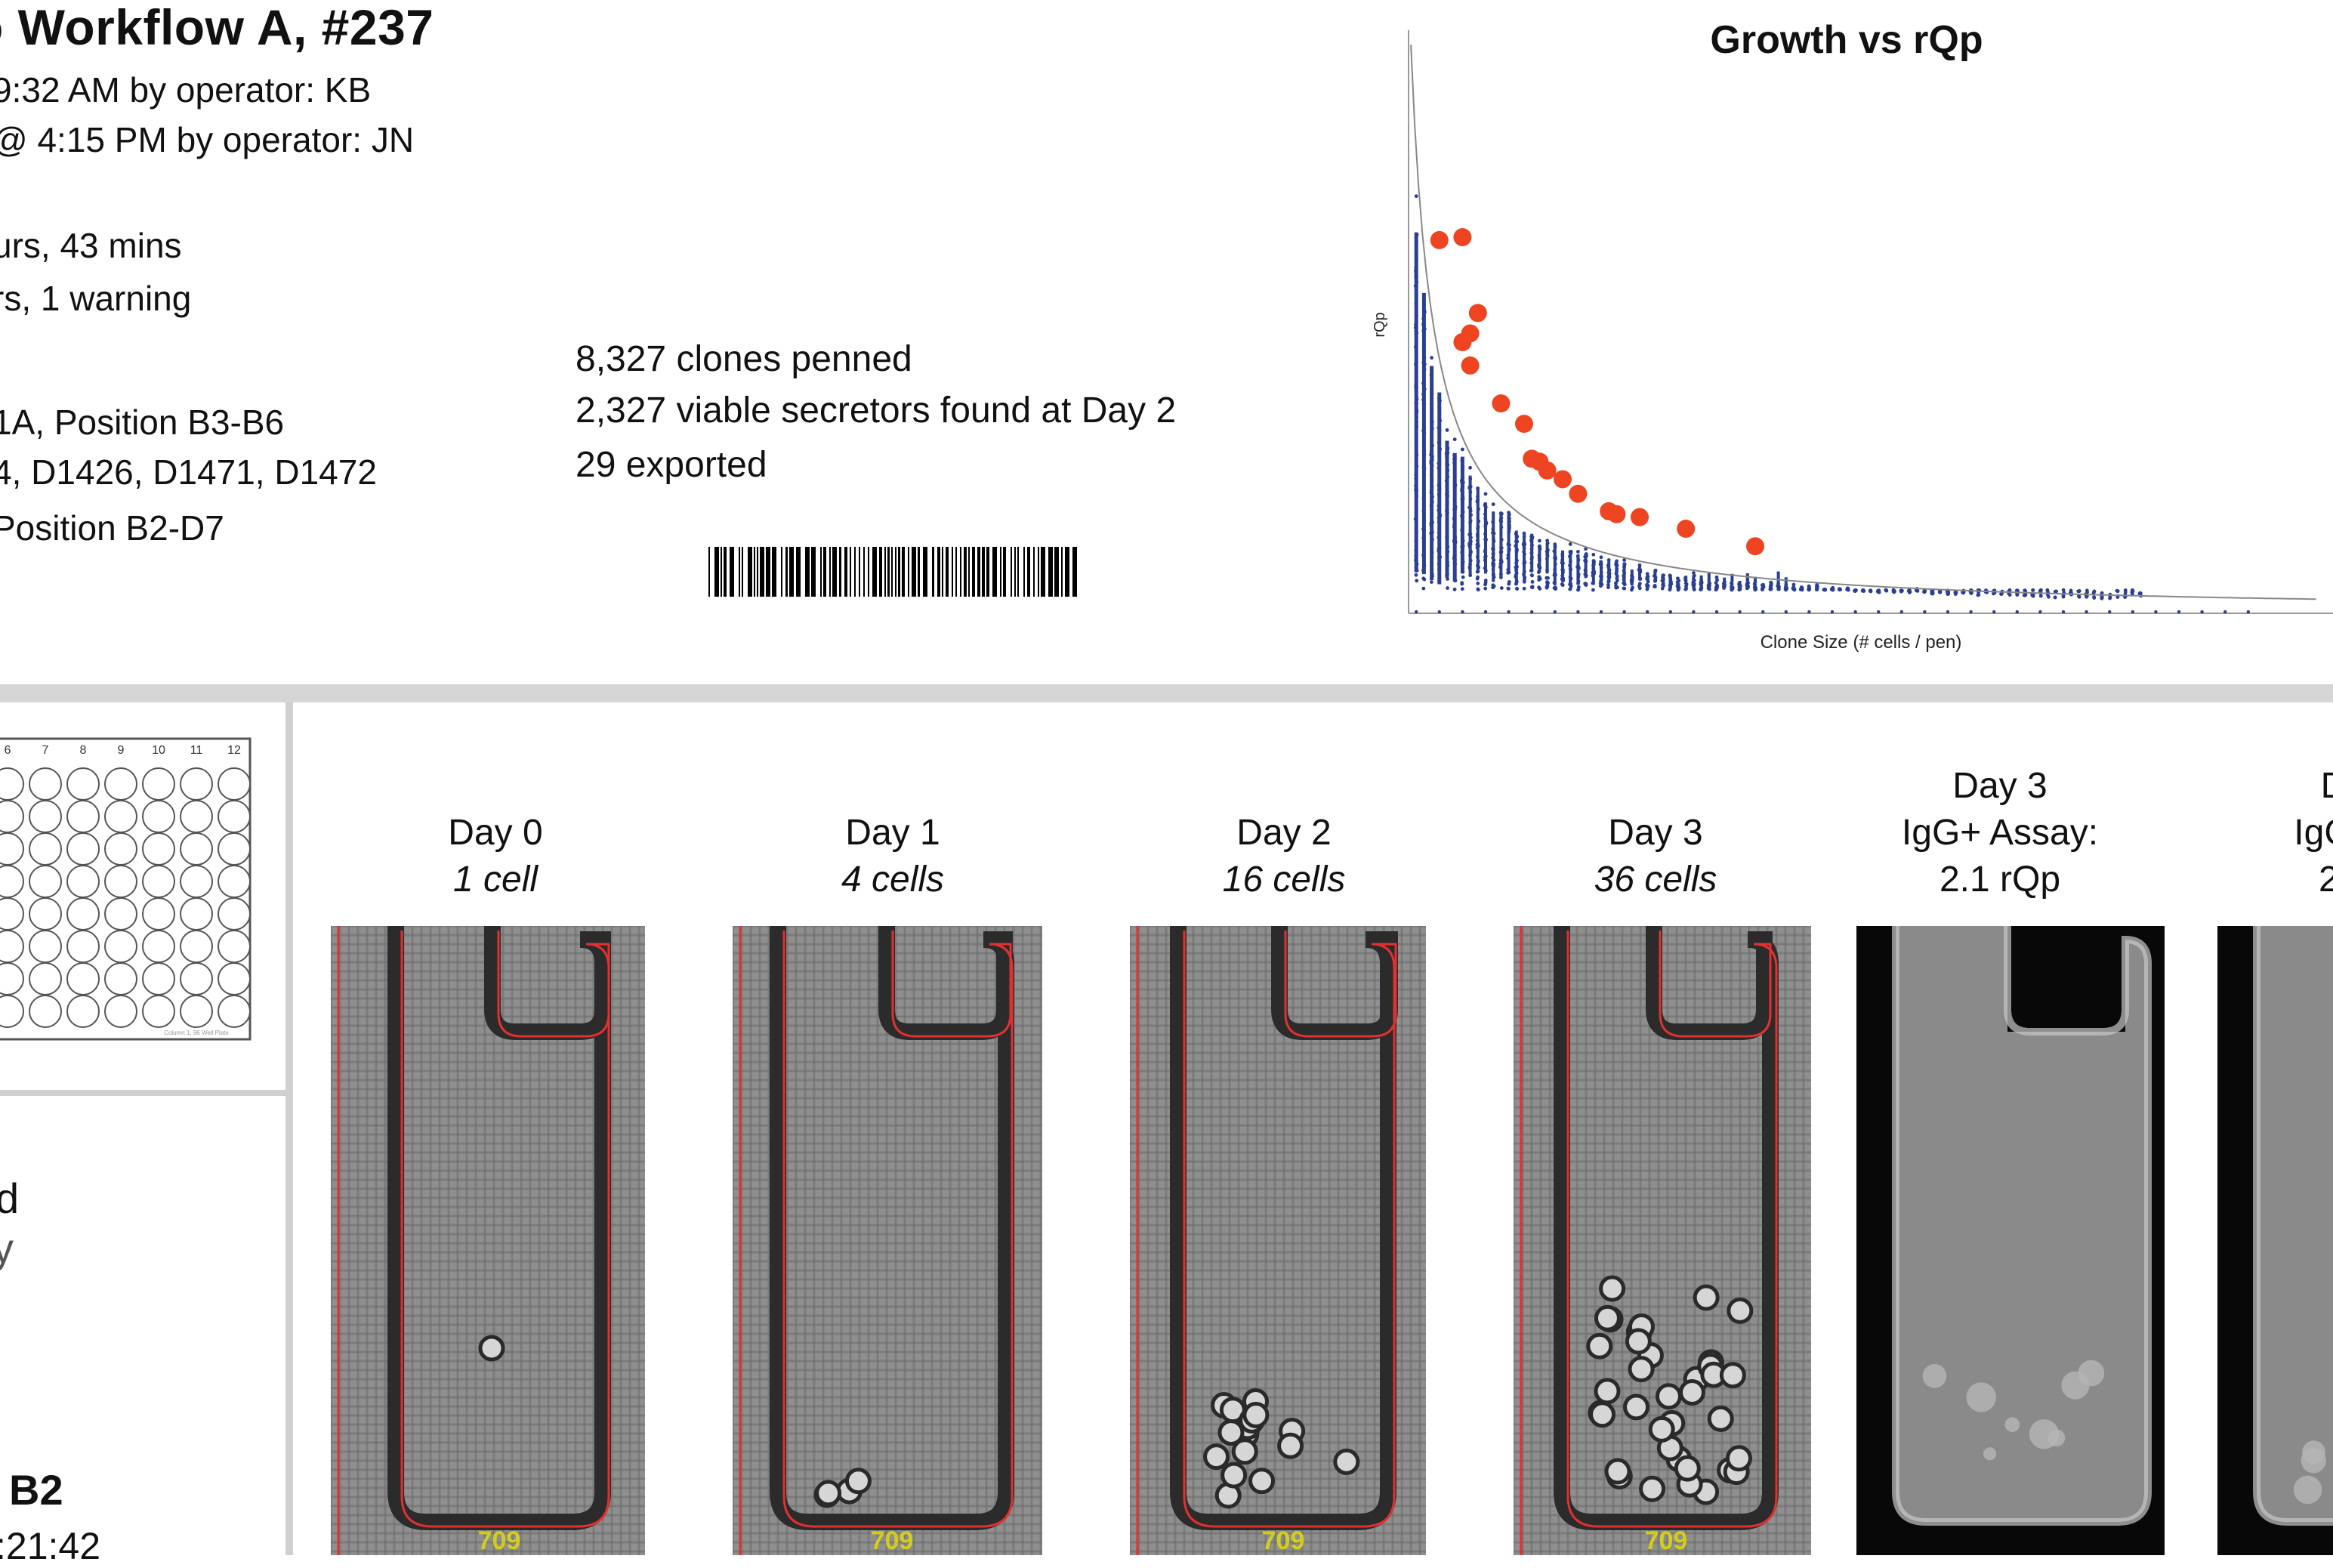 The image size is (2333, 1568). Describe the element at coordinates (2314, 833) in the screenshot. I see `panel-5-assay: IgG+` at that location.